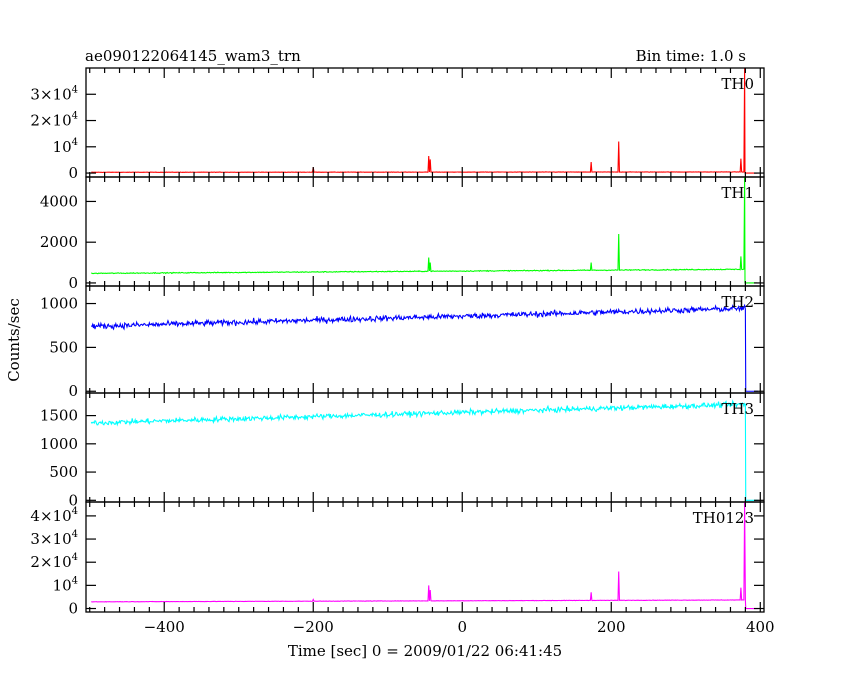 The height and width of the screenshot is (680, 850). What do you see at coordinates (723, 518) in the screenshot?
I see `panel-name-th0123: TH0123` at bounding box center [723, 518].